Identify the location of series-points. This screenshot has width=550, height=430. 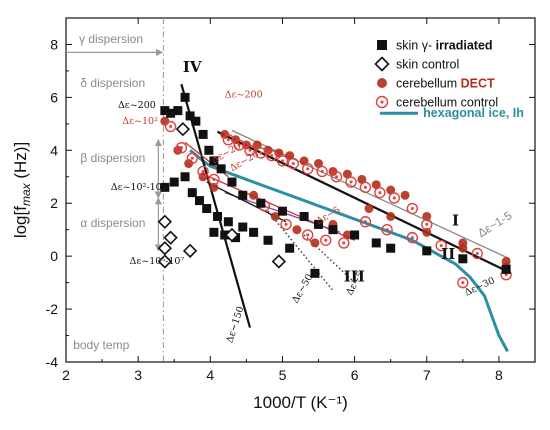
(221, 195).